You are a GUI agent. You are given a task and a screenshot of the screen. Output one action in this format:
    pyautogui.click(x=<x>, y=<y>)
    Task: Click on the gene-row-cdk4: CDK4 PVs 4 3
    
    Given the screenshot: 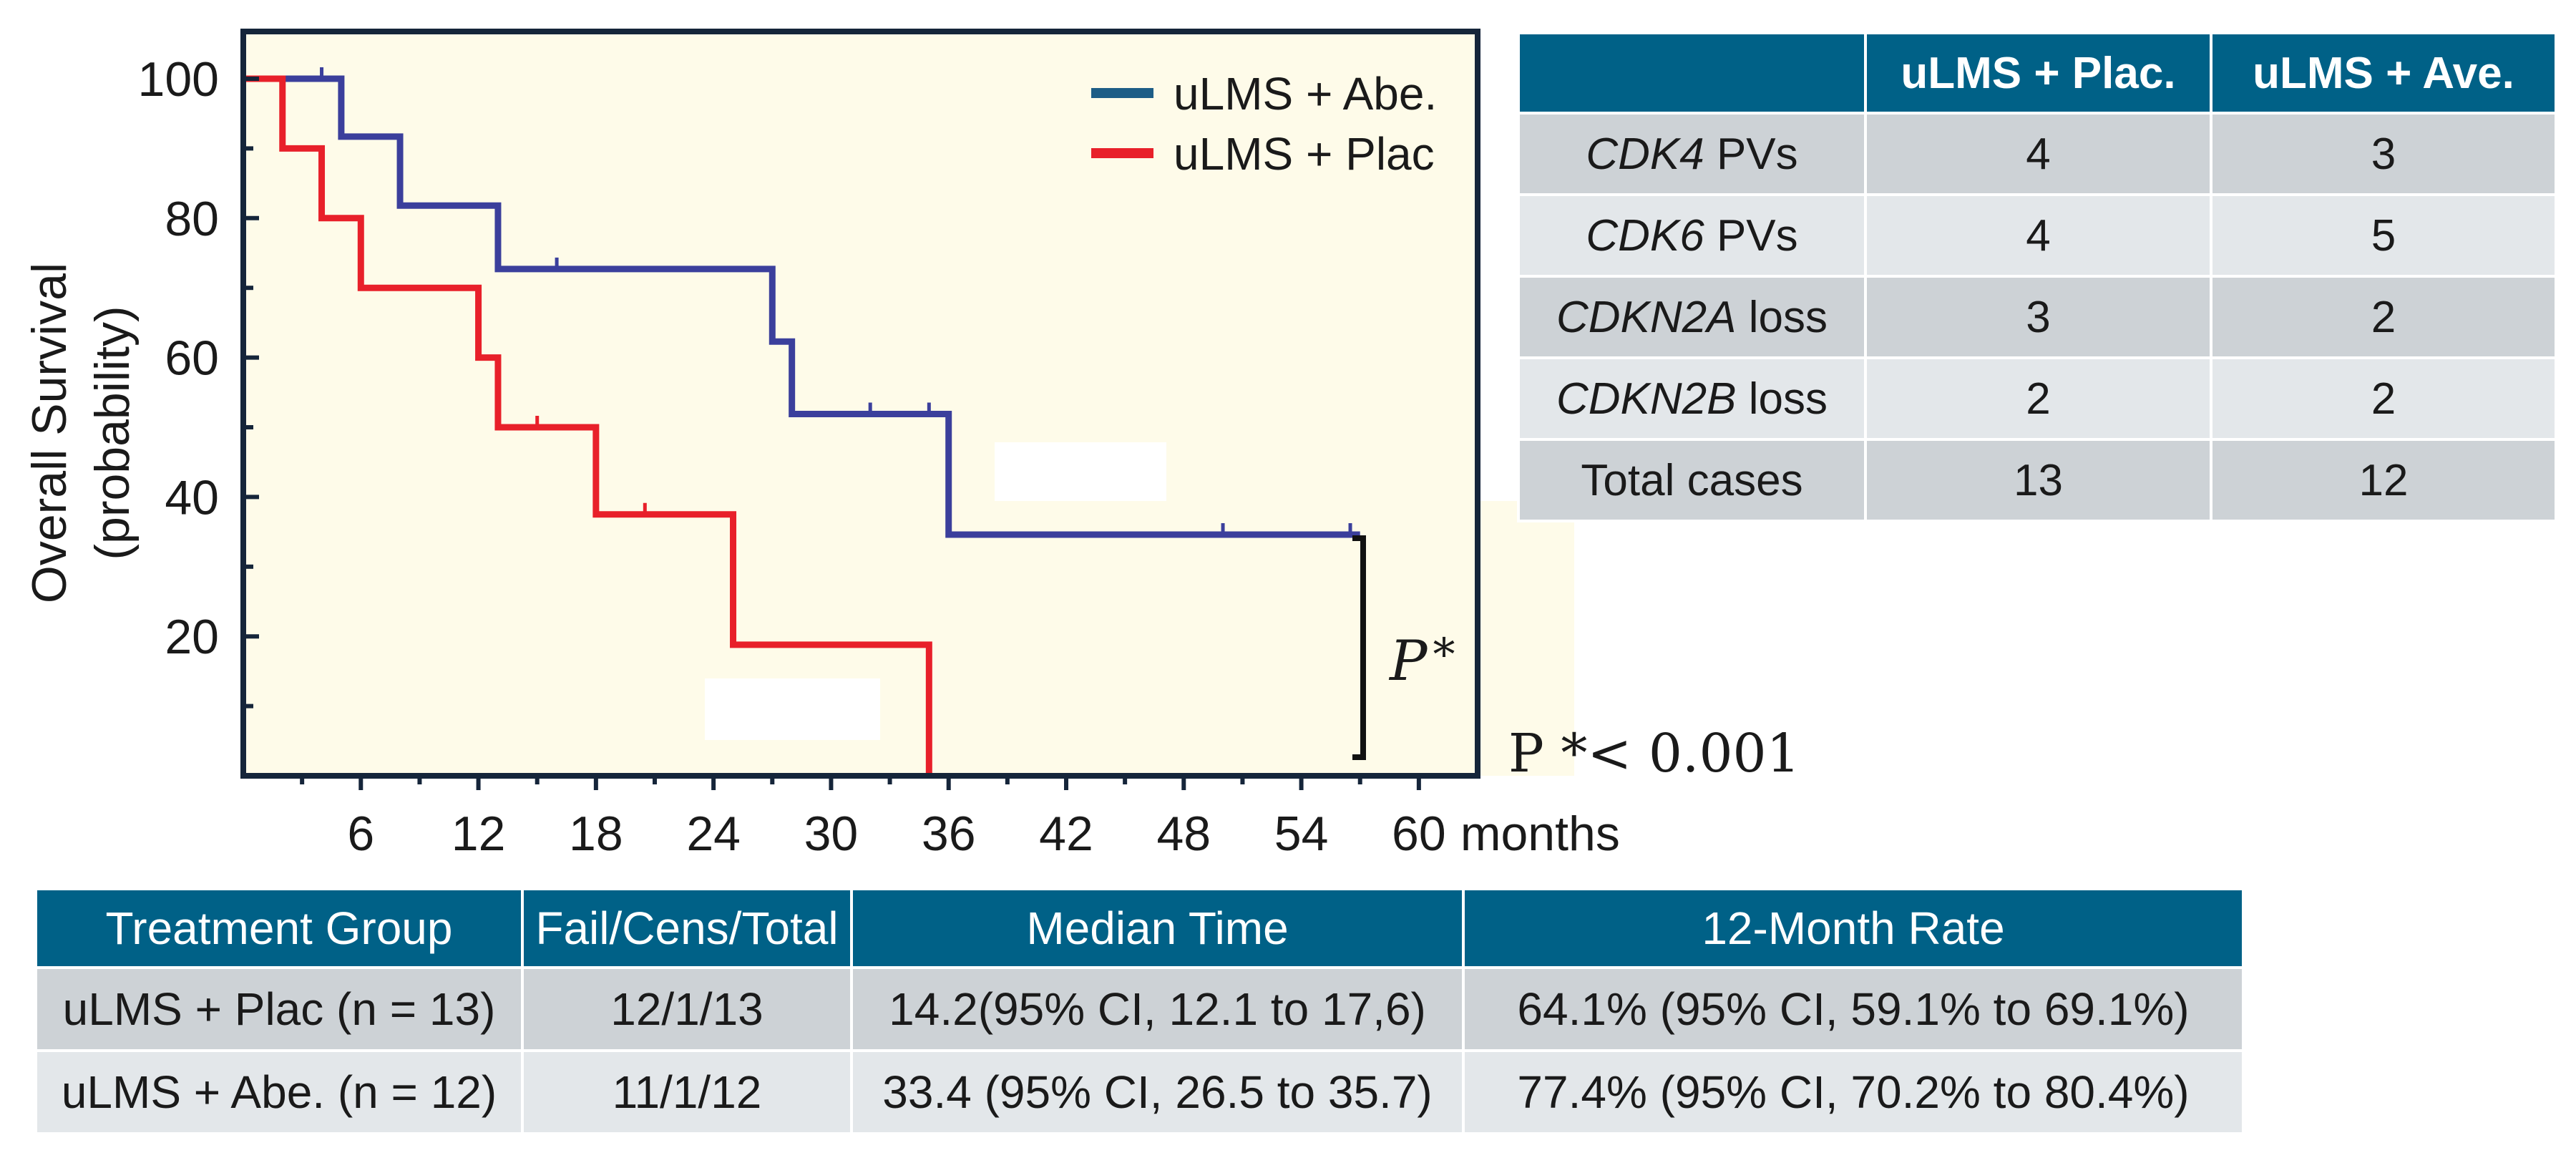 What is the action you would take?
    pyautogui.click(x=2037, y=154)
    